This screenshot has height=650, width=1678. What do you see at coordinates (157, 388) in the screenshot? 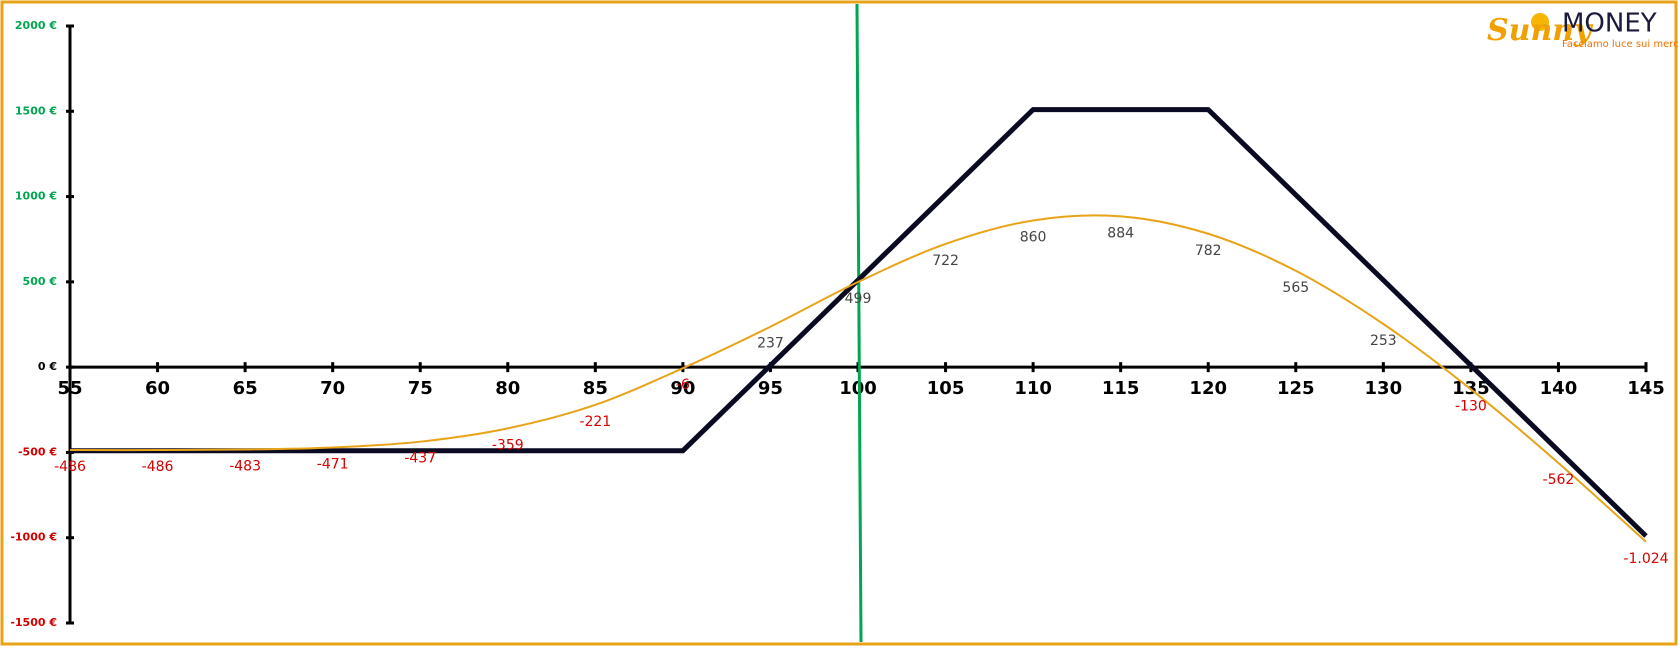
I see `x-tick-label: 60` at bounding box center [157, 388].